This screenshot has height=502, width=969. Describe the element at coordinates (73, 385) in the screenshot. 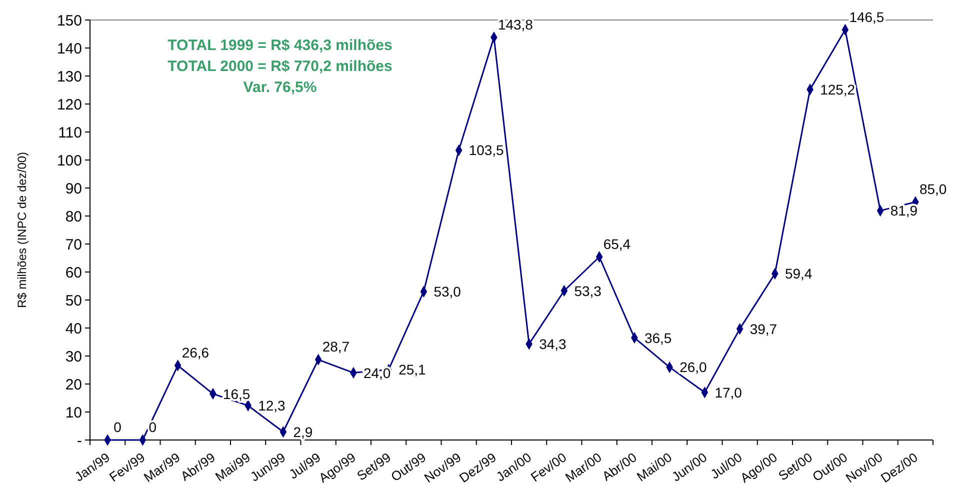

I see `y-tick-label: 20` at that location.